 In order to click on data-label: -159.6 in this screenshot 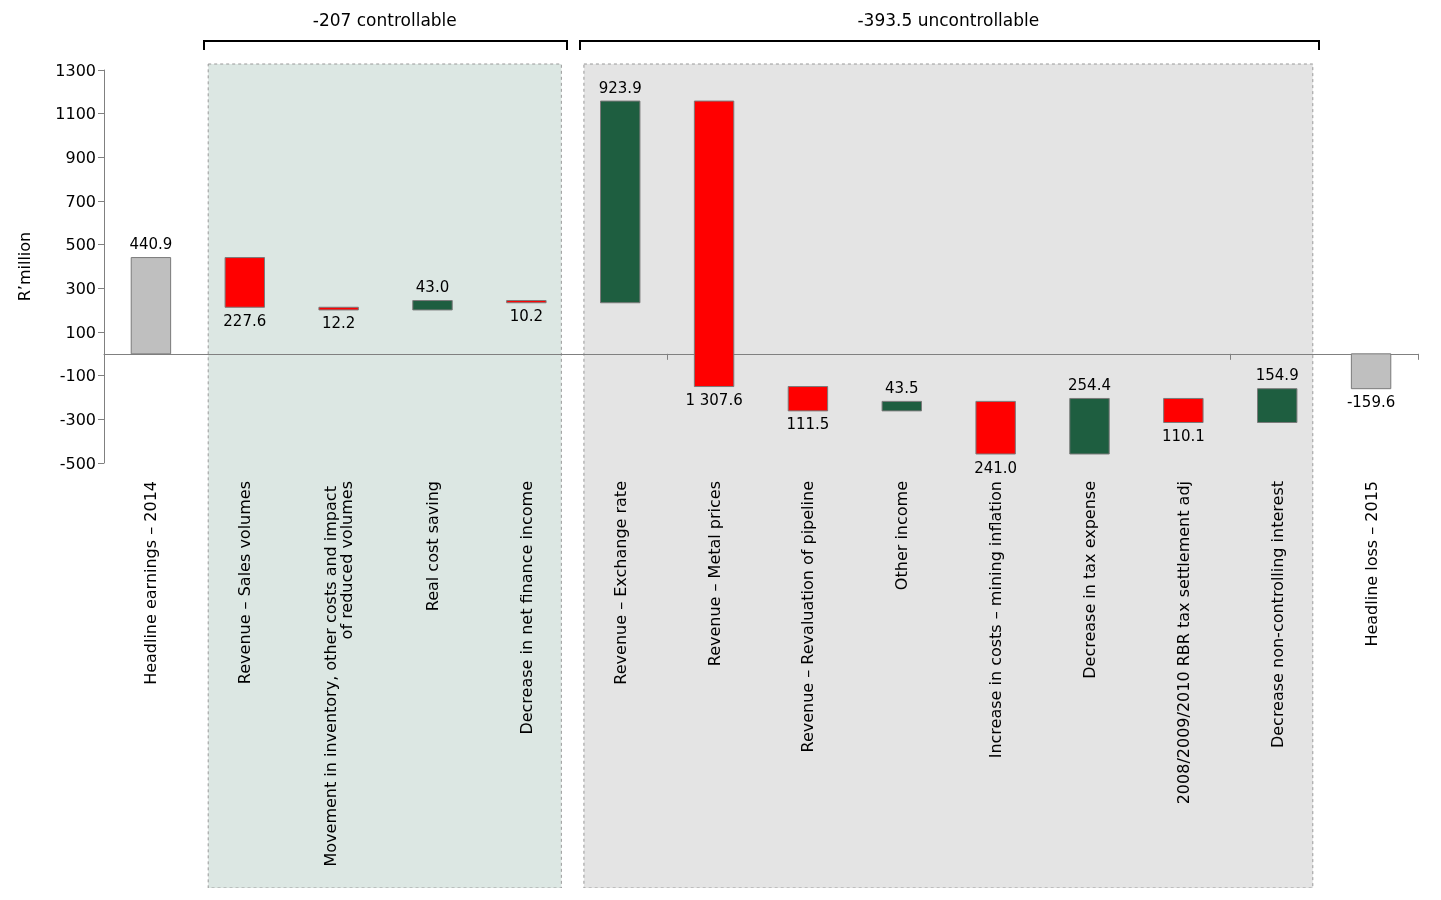, I will do `click(1371, 402)`.